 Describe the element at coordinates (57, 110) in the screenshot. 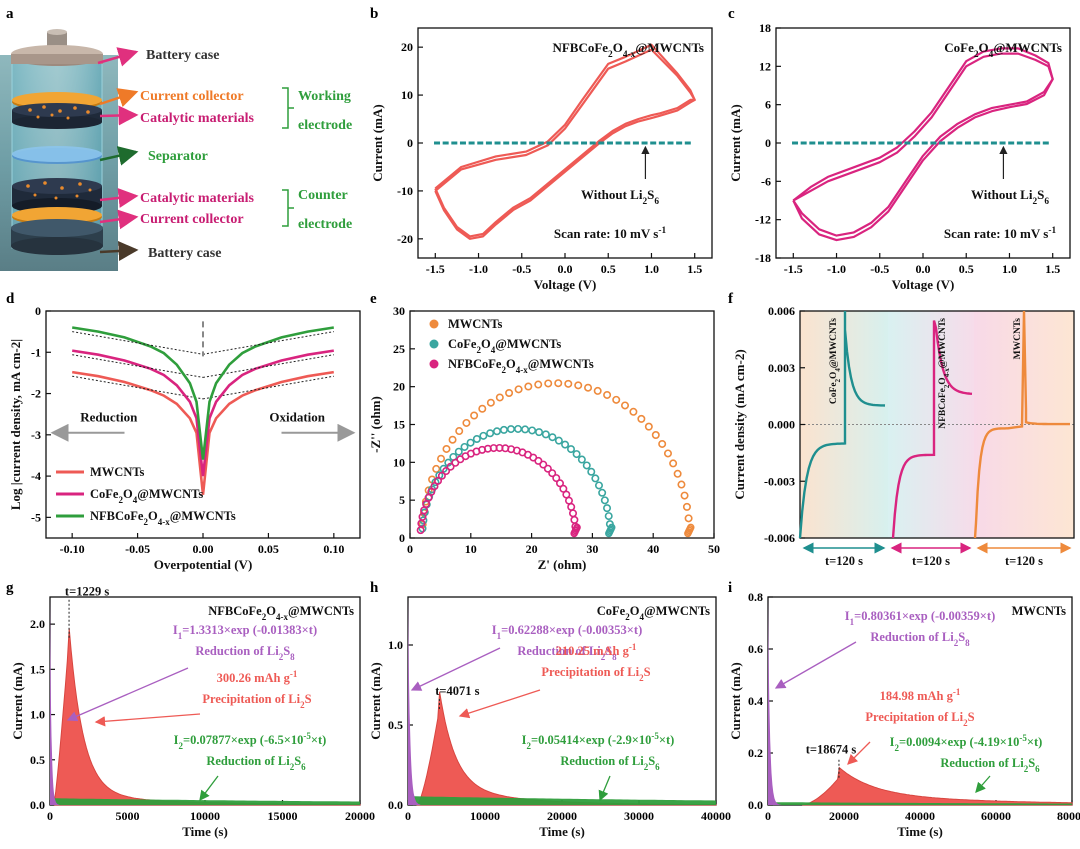

I see `catalytic-top` at that location.